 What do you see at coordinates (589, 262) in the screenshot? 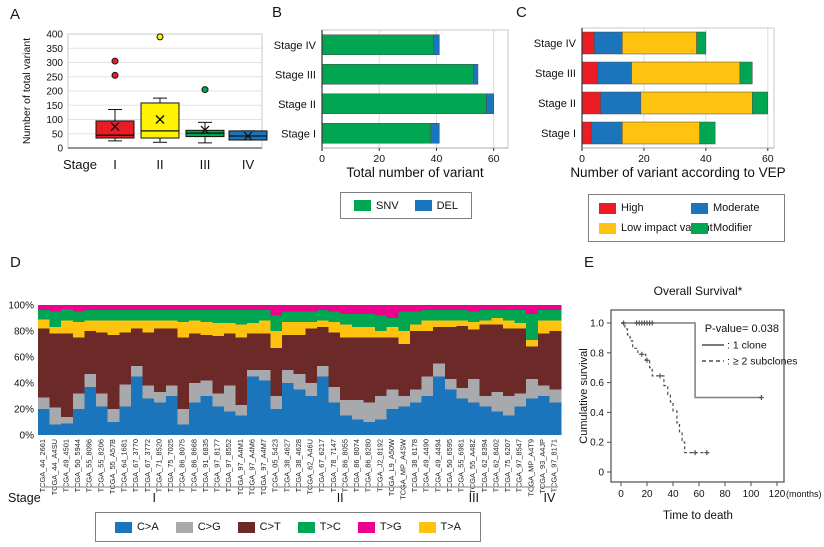
I see `panel-e-label: E` at bounding box center [589, 262].